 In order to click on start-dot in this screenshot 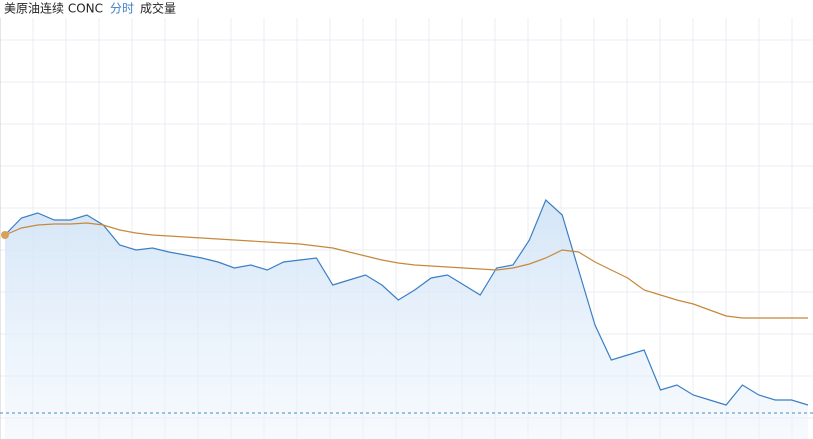, I will do `click(5, 235)`.